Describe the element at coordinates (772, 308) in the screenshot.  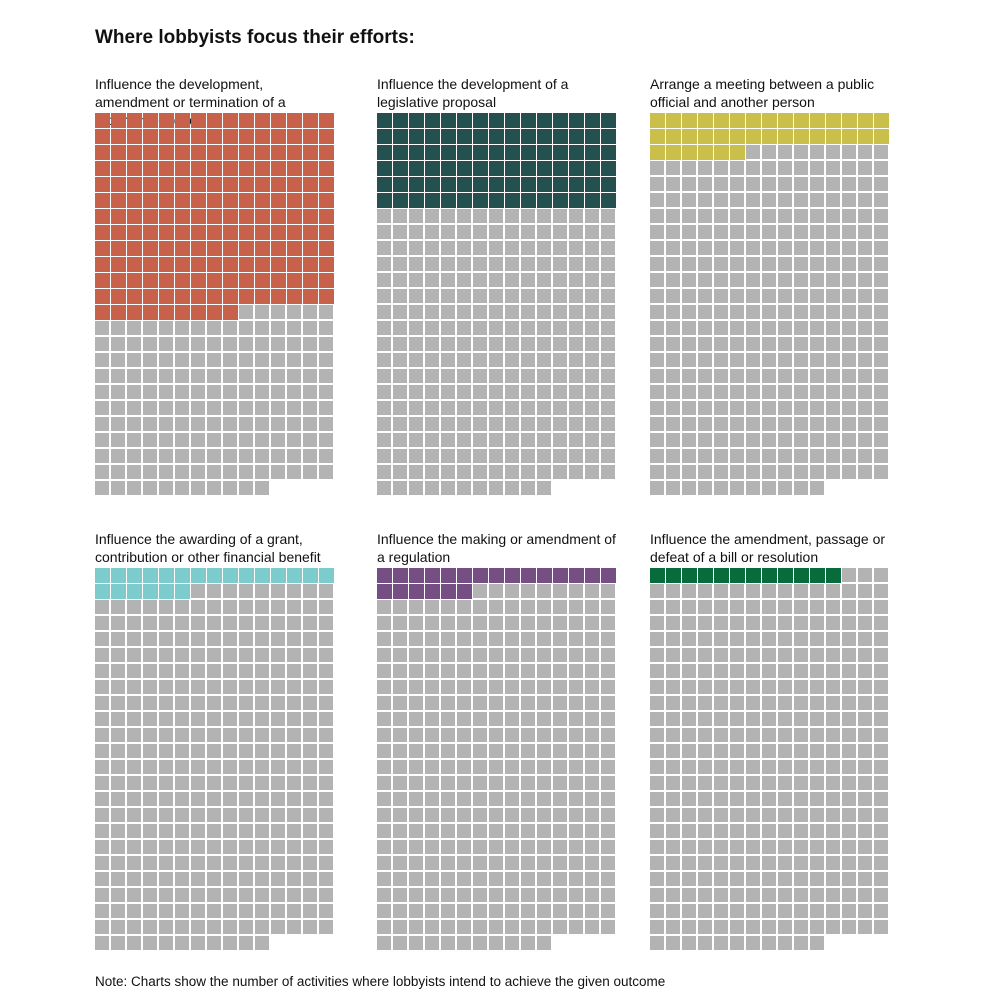
I see `waffle-grid` at that location.